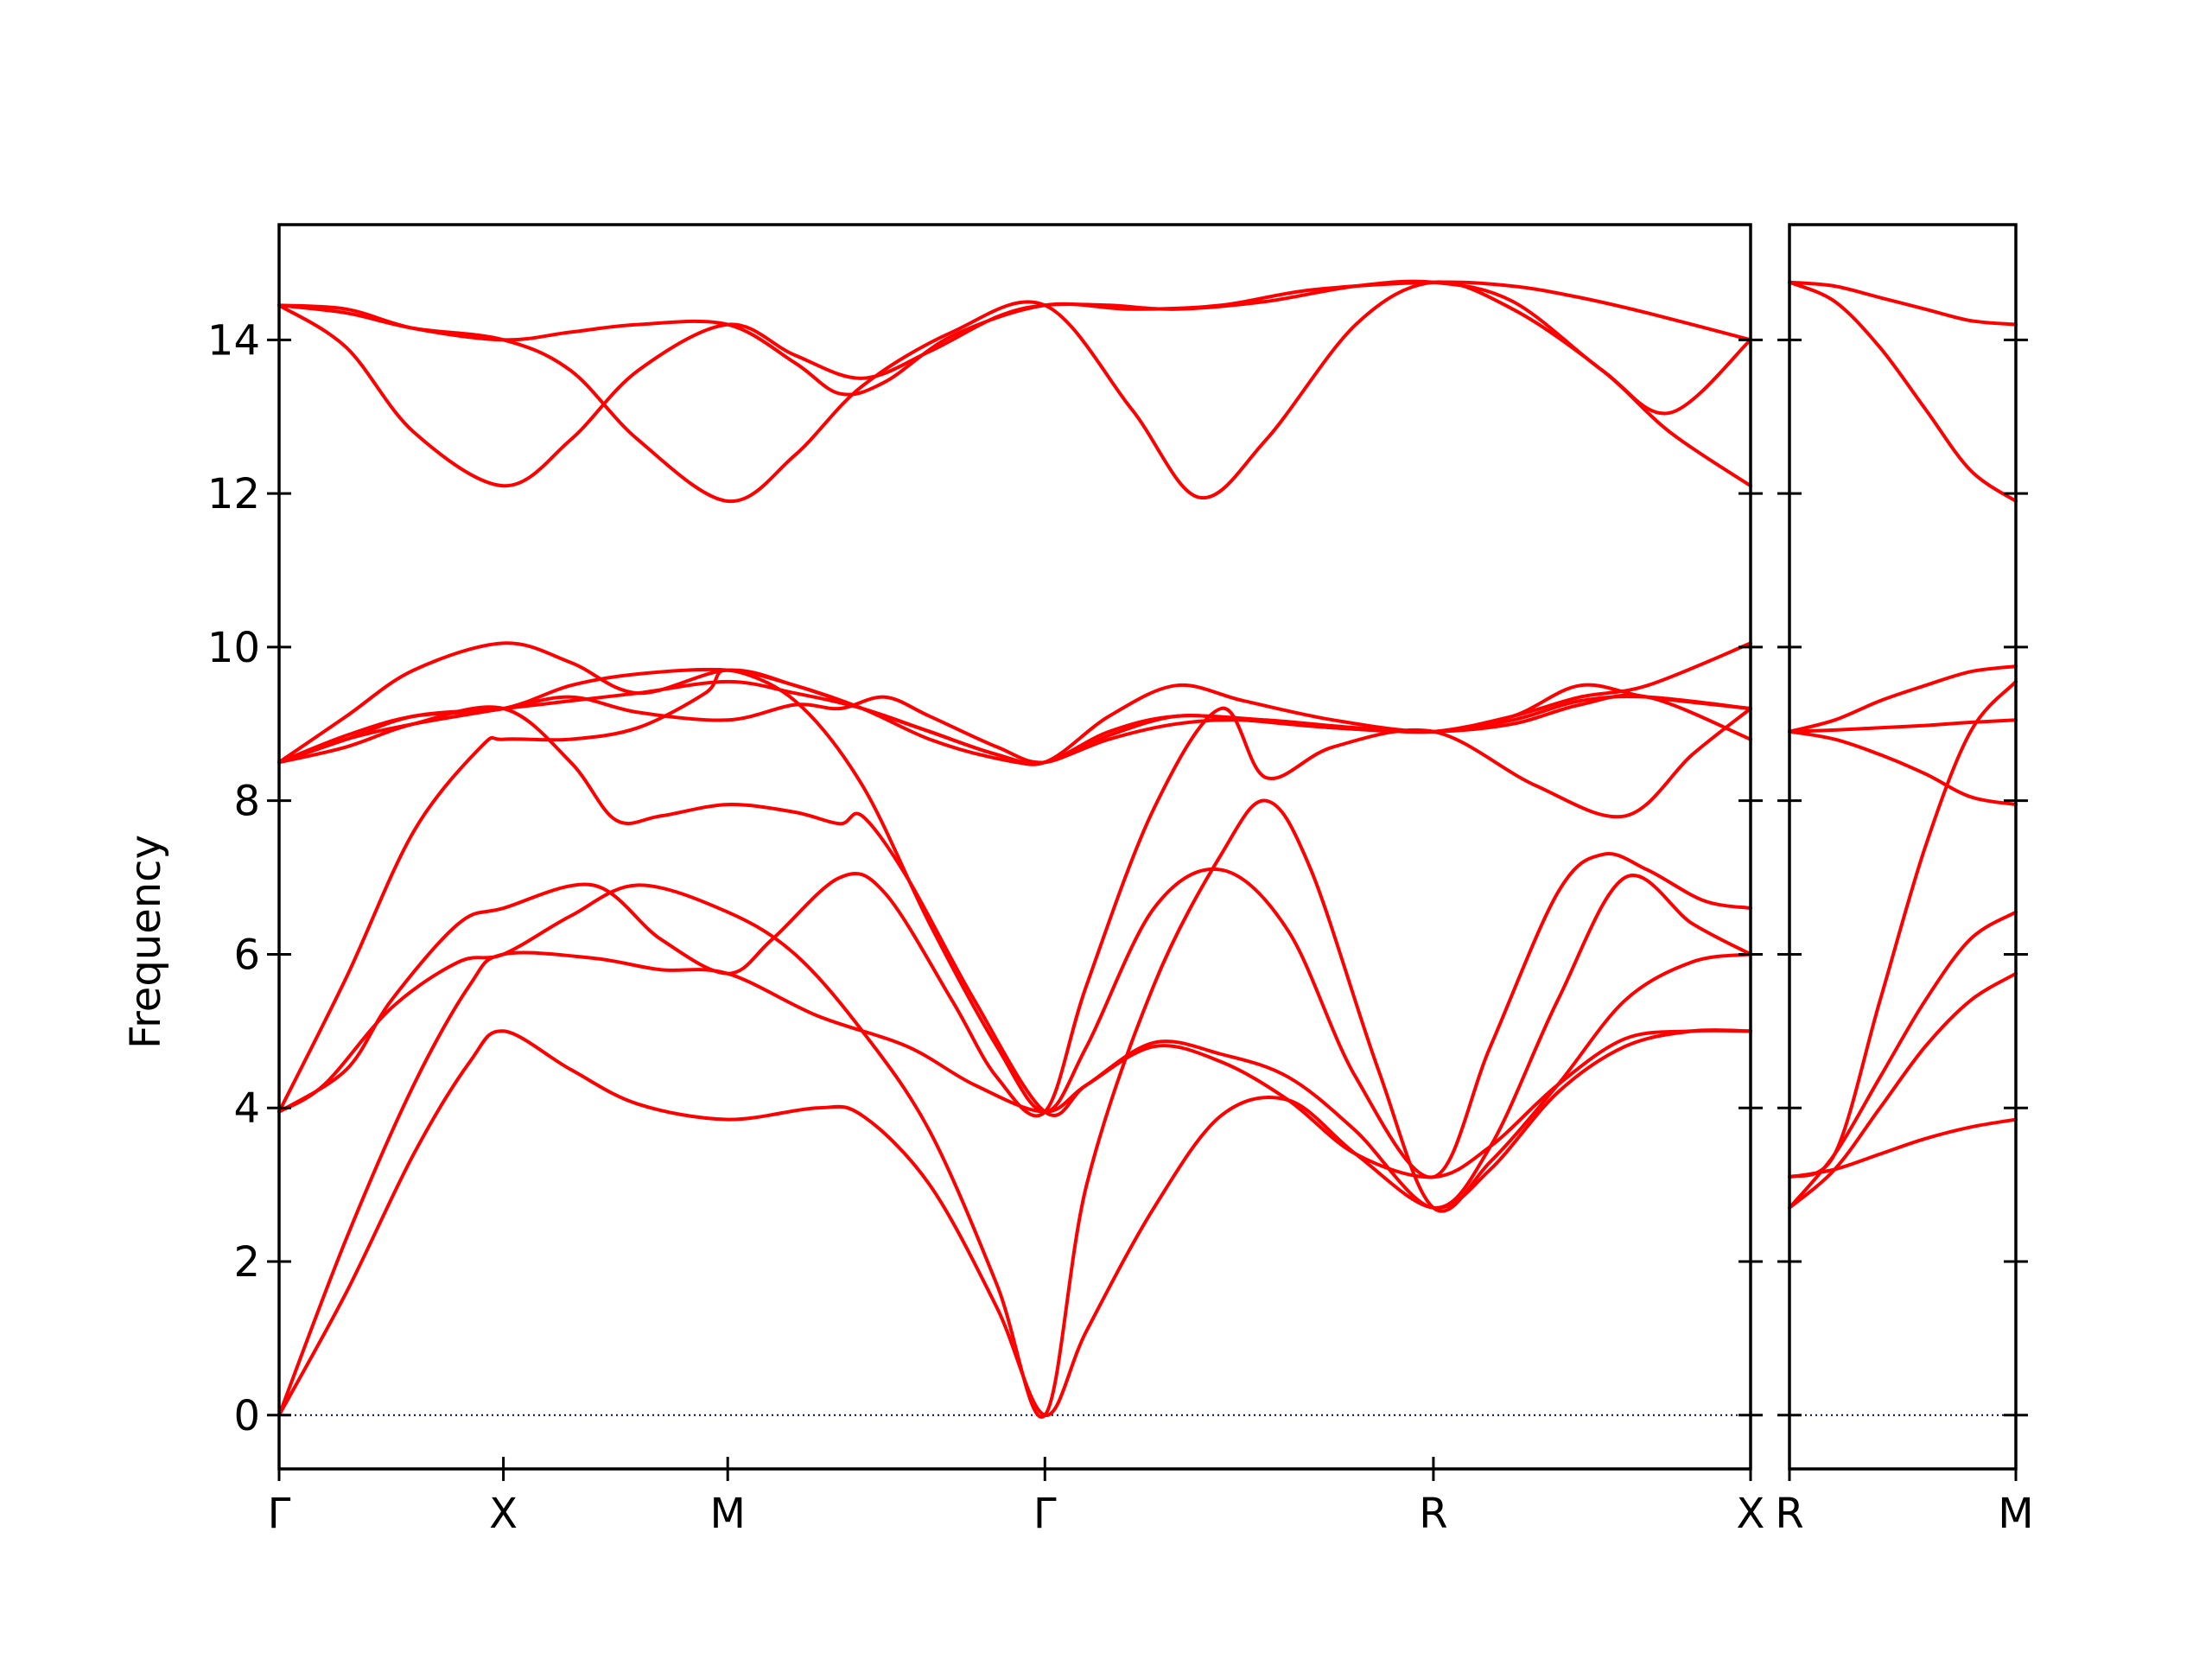 The image size is (2212, 1659). What do you see at coordinates (233, 648) in the screenshot?
I see `y-tick-label: 10` at bounding box center [233, 648].